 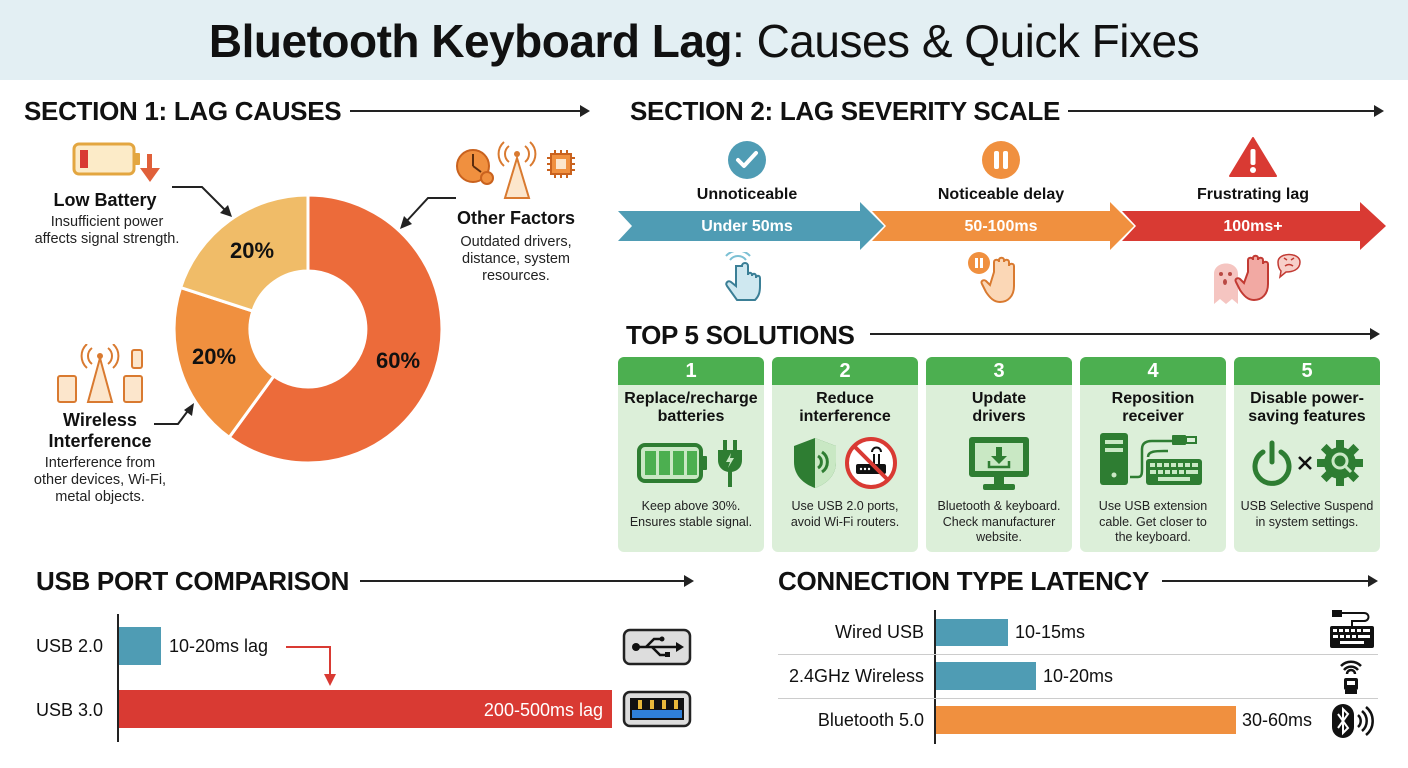 What do you see at coordinates (1001, 160) in the screenshot?
I see `pause-circle-icon` at bounding box center [1001, 160].